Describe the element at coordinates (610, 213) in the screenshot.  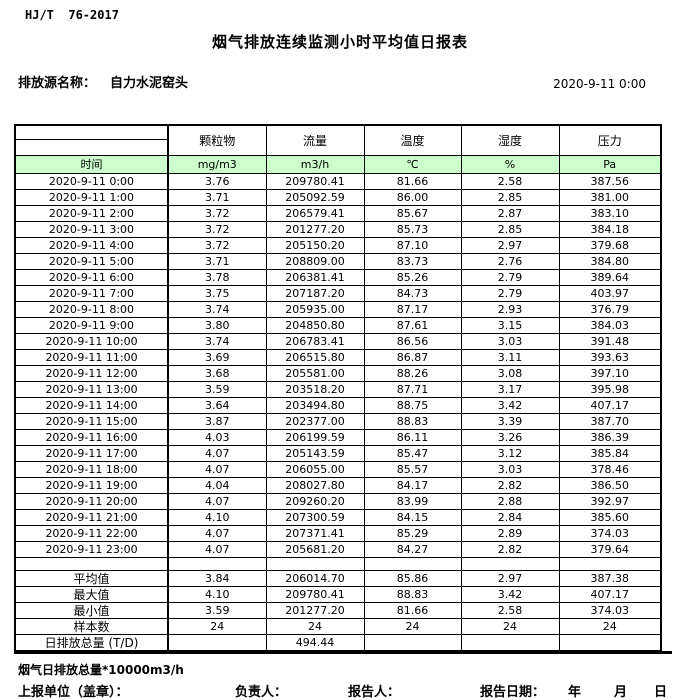
I see `value-cell: 383.10` at that location.